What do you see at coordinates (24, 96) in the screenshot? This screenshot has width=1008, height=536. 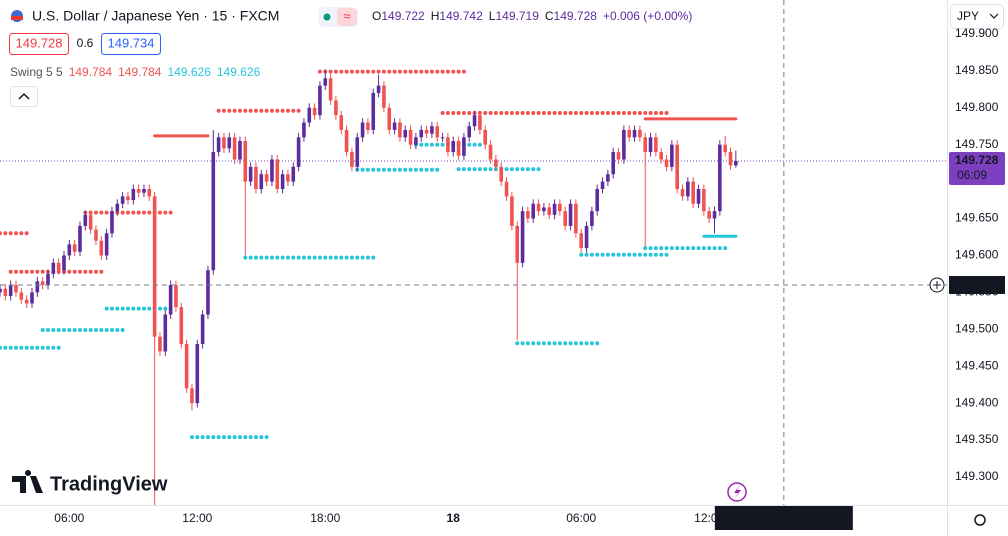 I see `collapse-button` at bounding box center [24, 96].